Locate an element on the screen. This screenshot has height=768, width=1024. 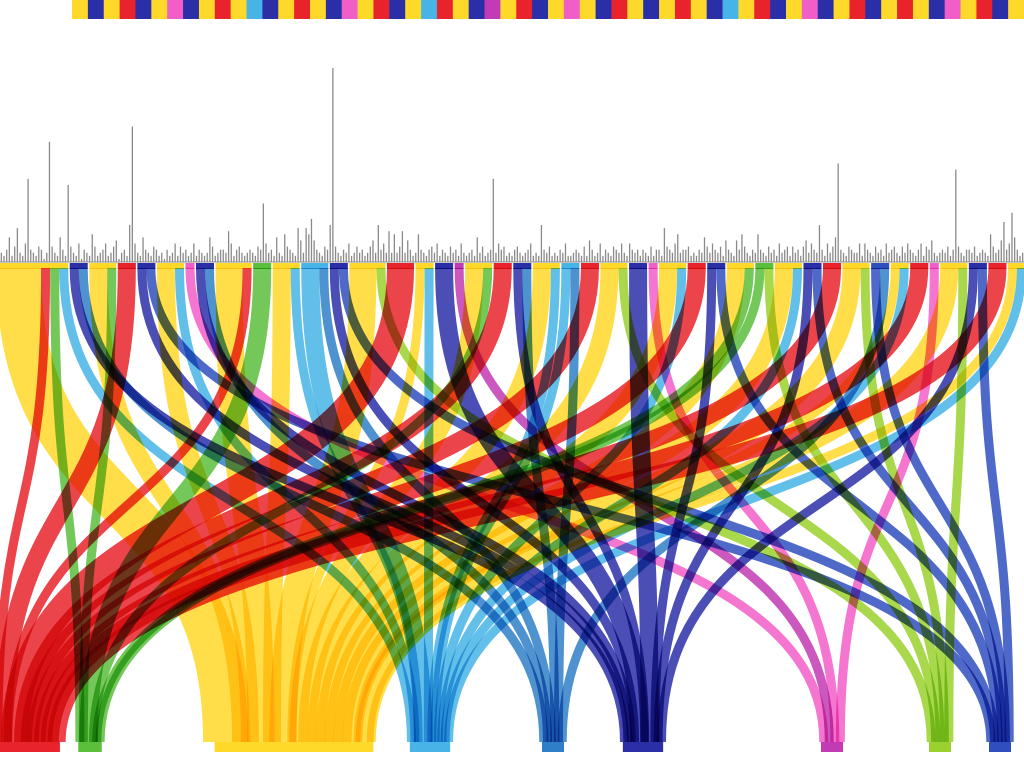
lower-node-row is located at coordinates (505, 747).